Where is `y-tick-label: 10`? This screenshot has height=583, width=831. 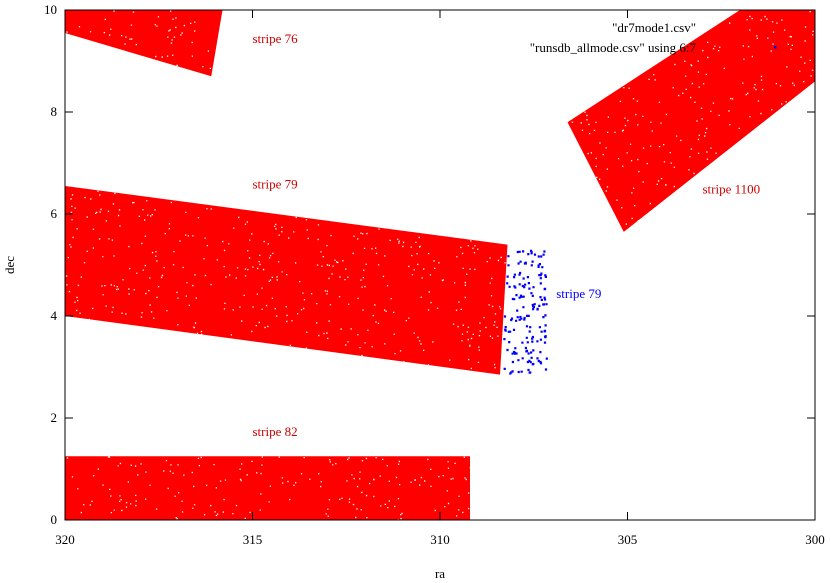 y-tick-label: 10 is located at coordinates (50, 9).